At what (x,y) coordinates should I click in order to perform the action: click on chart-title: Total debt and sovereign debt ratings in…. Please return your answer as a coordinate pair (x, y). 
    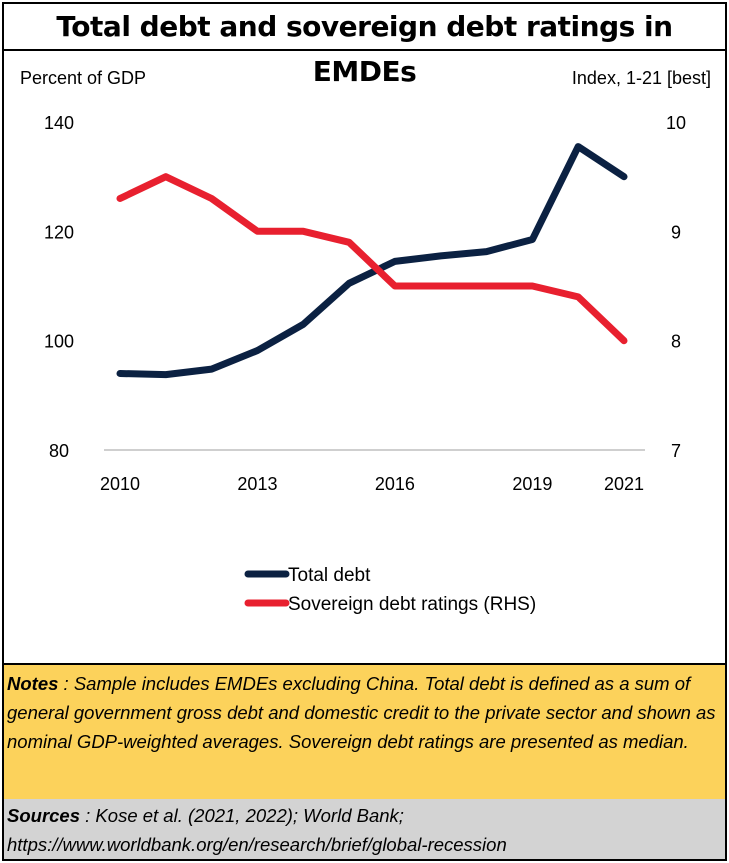
    Looking at the image, I should click on (364, 46).